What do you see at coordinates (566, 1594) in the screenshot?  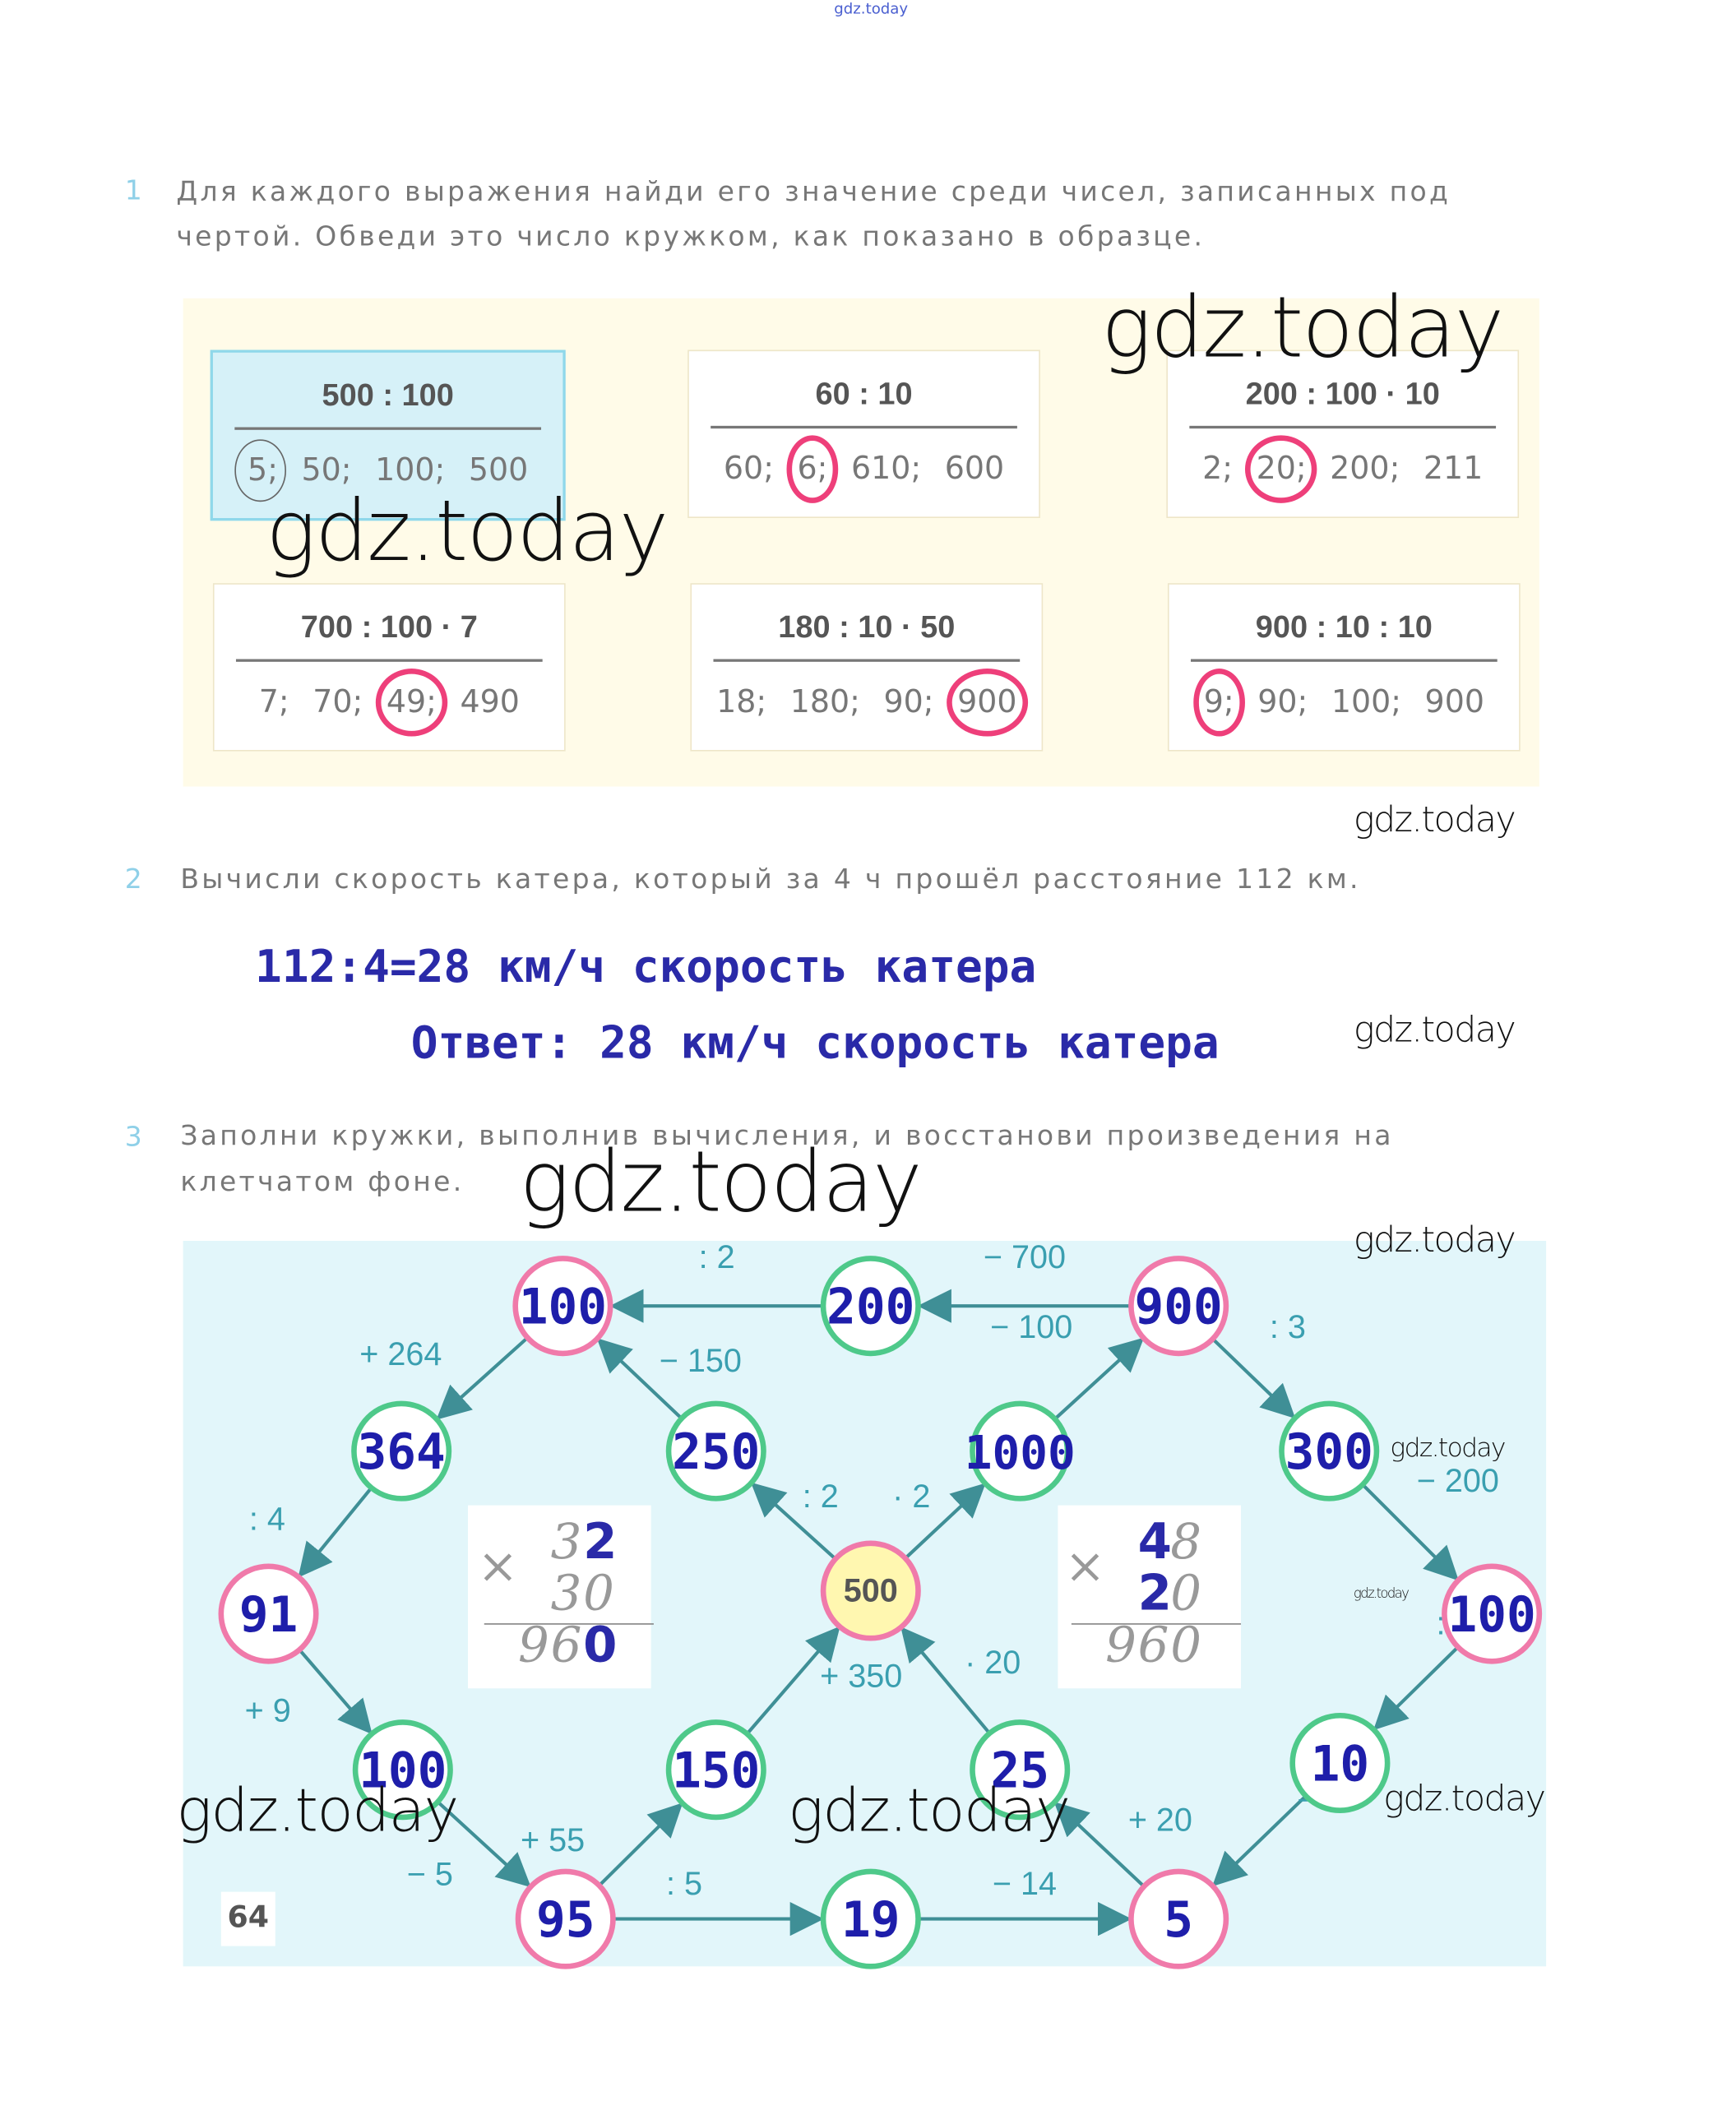 I see `digit: 3` at bounding box center [566, 1594].